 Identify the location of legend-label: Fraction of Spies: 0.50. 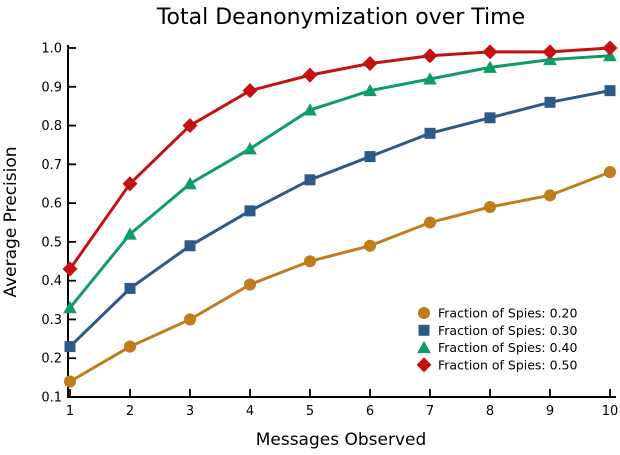
(508, 364).